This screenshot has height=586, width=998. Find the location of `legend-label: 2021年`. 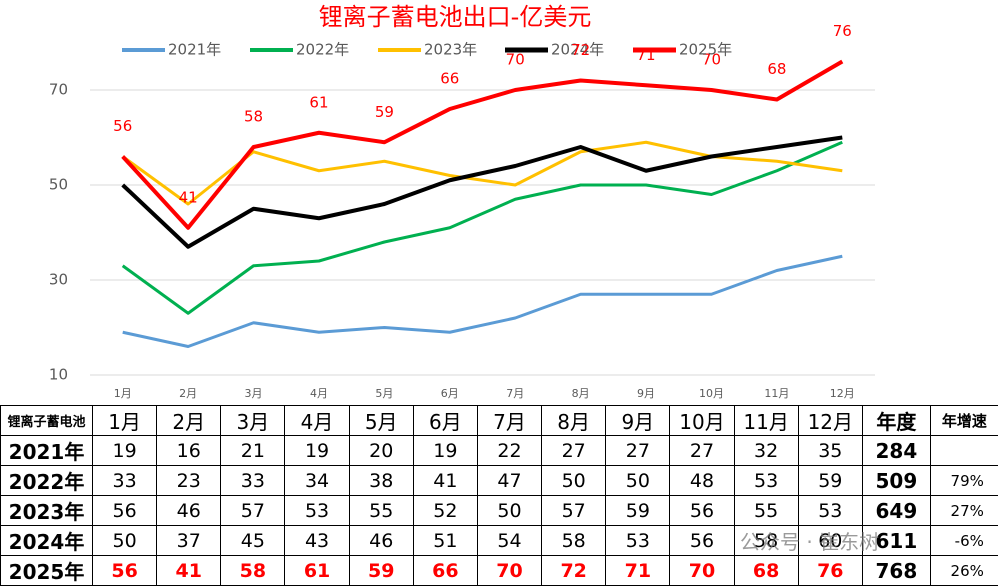

legend-label: 2021年 is located at coordinates (194, 50).